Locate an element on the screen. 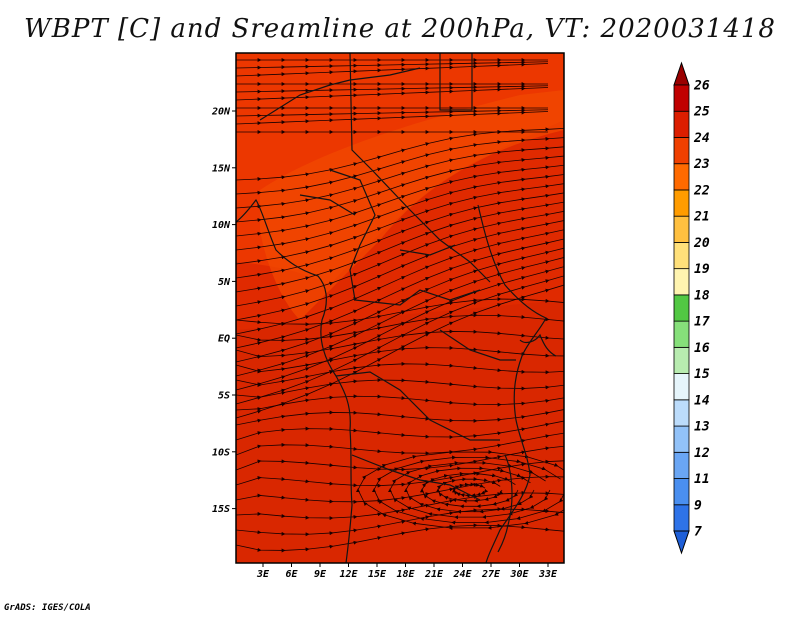 The width and height of the screenshot is (800, 618). colorbar-label: 15 is located at coordinates (702, 374).